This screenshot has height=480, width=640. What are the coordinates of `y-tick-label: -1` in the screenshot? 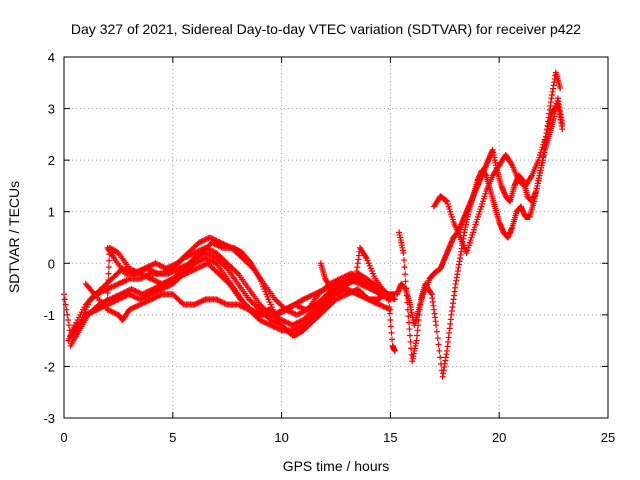 It's located at (49, 315).